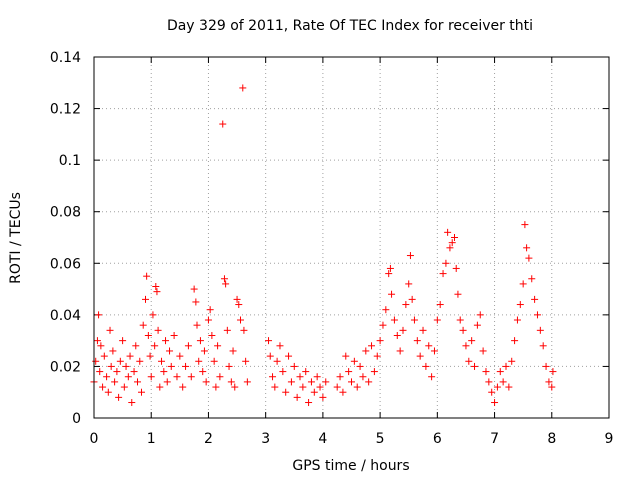  I want to click on x-tick-label: 1, so click(151, 439).